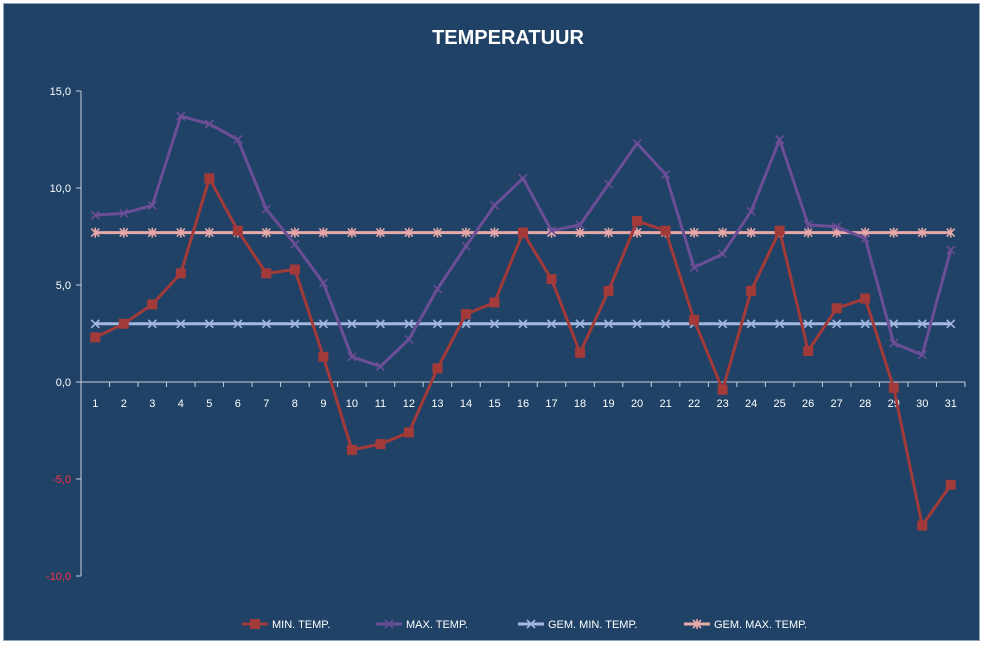 The width and height of the screenshot is (987, 648). I want to click on x-tick-label: 5, so click(209, 404).